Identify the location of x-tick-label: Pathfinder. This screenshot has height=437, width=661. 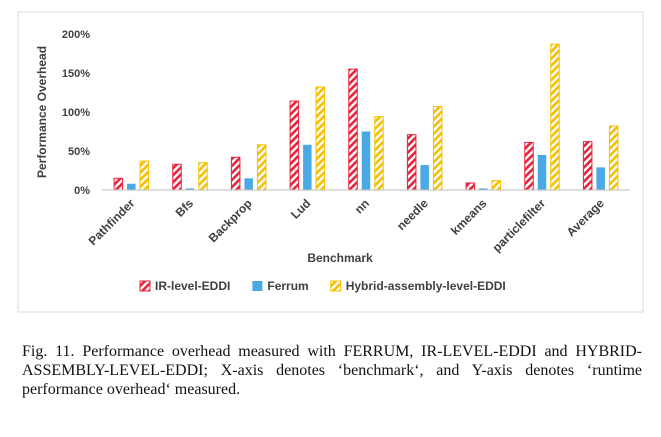
(112, 222).